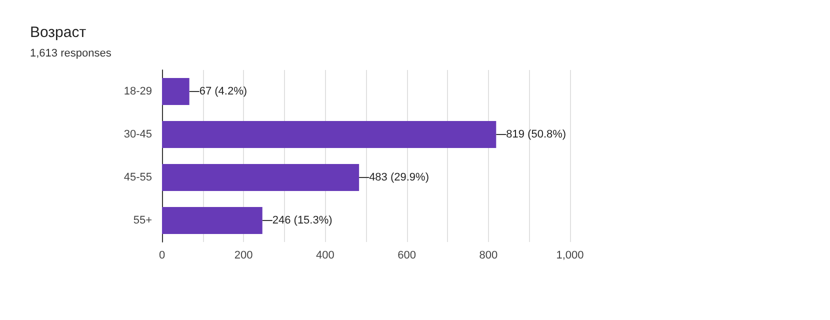 The image size is (830, 320). Describe the element at coordinates (138, 92) in the screenshot. I see `y-tick-label: 18-29` at that location.